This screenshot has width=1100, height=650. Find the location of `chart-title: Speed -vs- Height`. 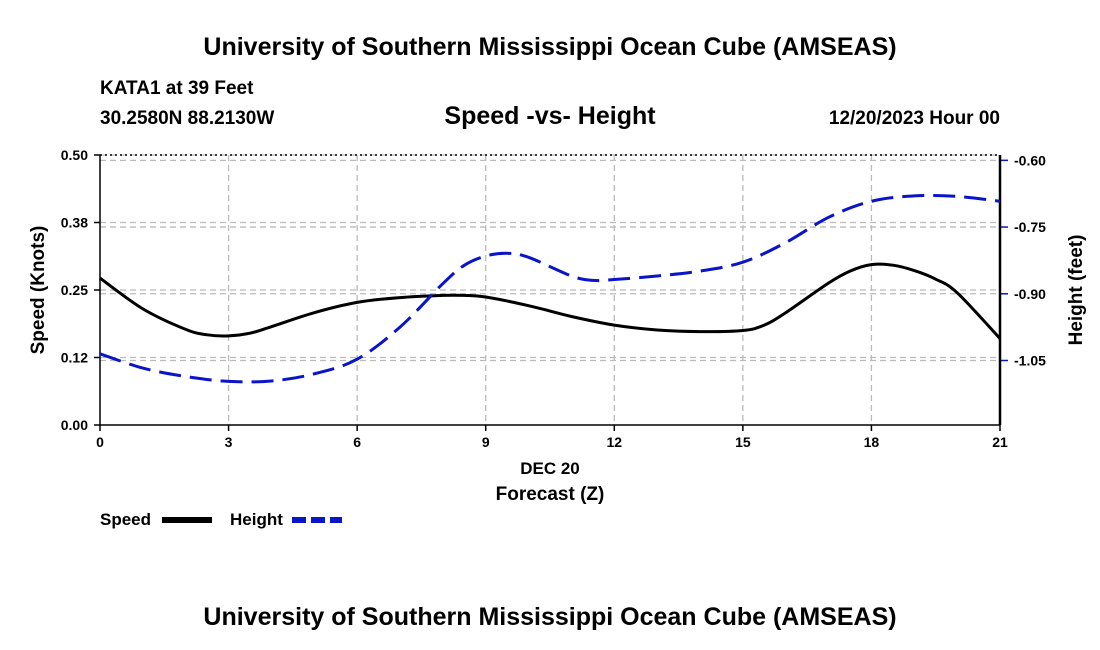

chart-title: Speed -vs- Height is located at coordinates (550, 116).